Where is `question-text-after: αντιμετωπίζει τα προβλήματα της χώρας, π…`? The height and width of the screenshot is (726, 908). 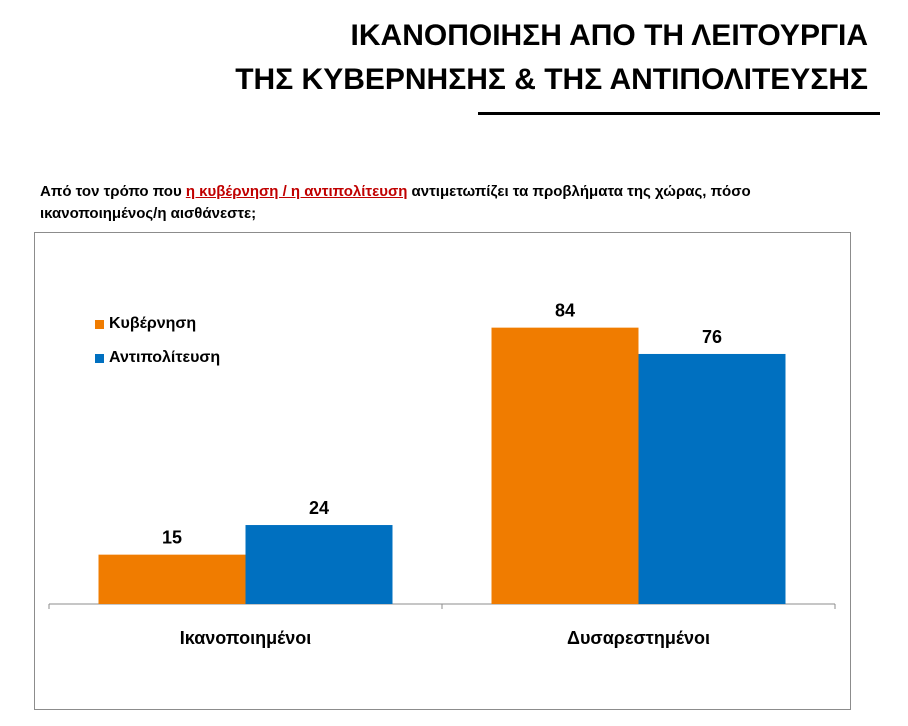 question-text-after: αντιμετωπίζει τα προβλήματα της χώρας, π… is located at coordinates (395, 202).